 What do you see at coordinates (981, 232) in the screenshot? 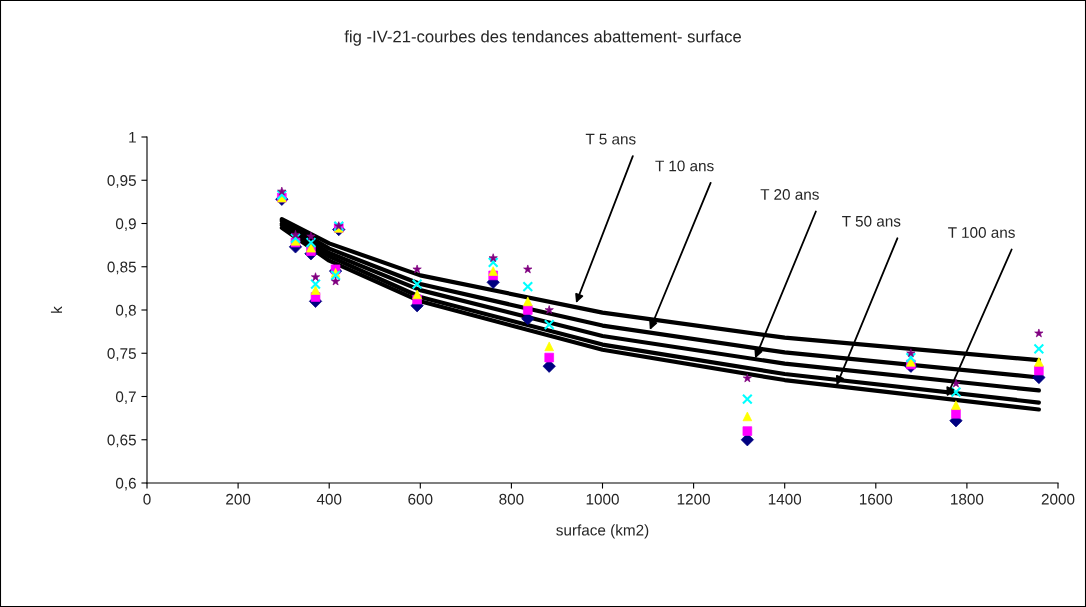
I see `annotation: T 100 ans` at bounding box center [981, 232].